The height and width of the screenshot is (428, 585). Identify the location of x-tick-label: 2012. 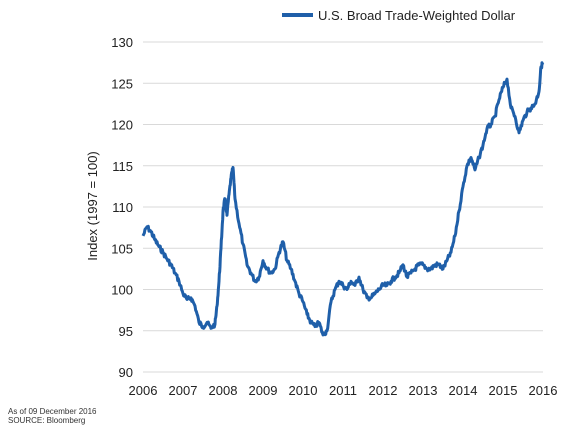
(383, 390).